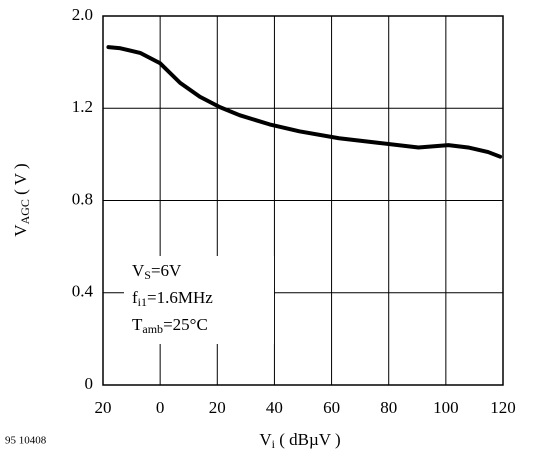  Describe the element at coordinates (89, 383) in the screenshot. I see `y-tick-label: 0` at that location.